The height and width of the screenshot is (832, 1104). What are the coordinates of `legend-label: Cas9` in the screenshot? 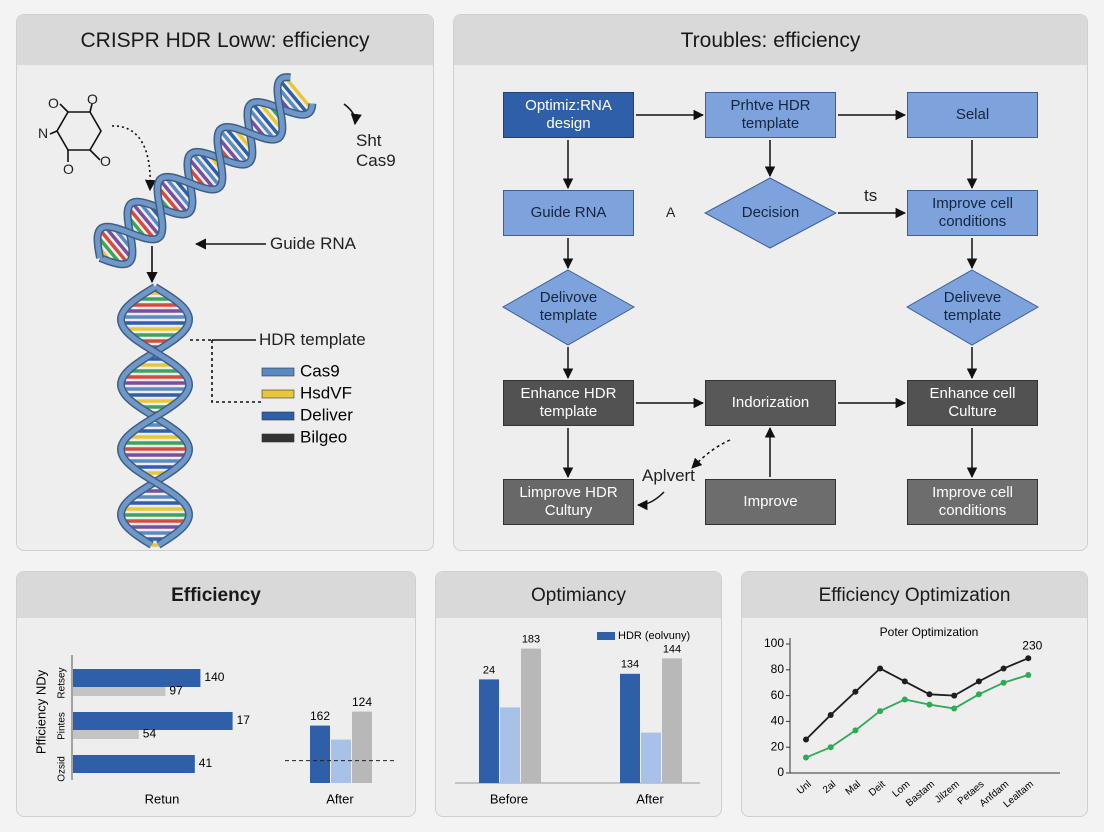 It's located at (320, 370).